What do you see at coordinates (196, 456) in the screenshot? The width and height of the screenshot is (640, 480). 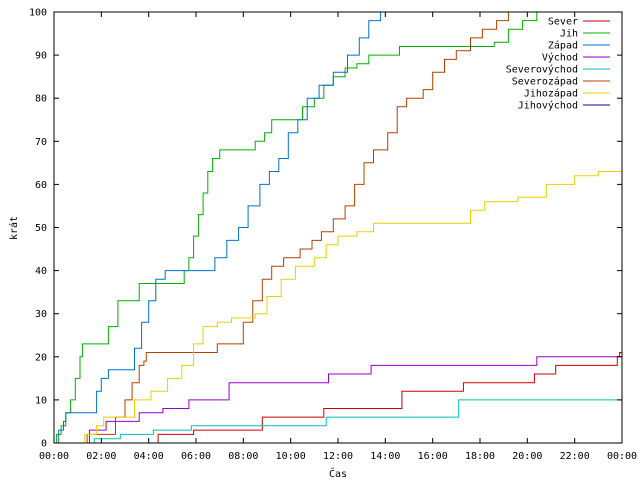 I see `x-tick-label: 06:00` at bounding box center [196, 456].